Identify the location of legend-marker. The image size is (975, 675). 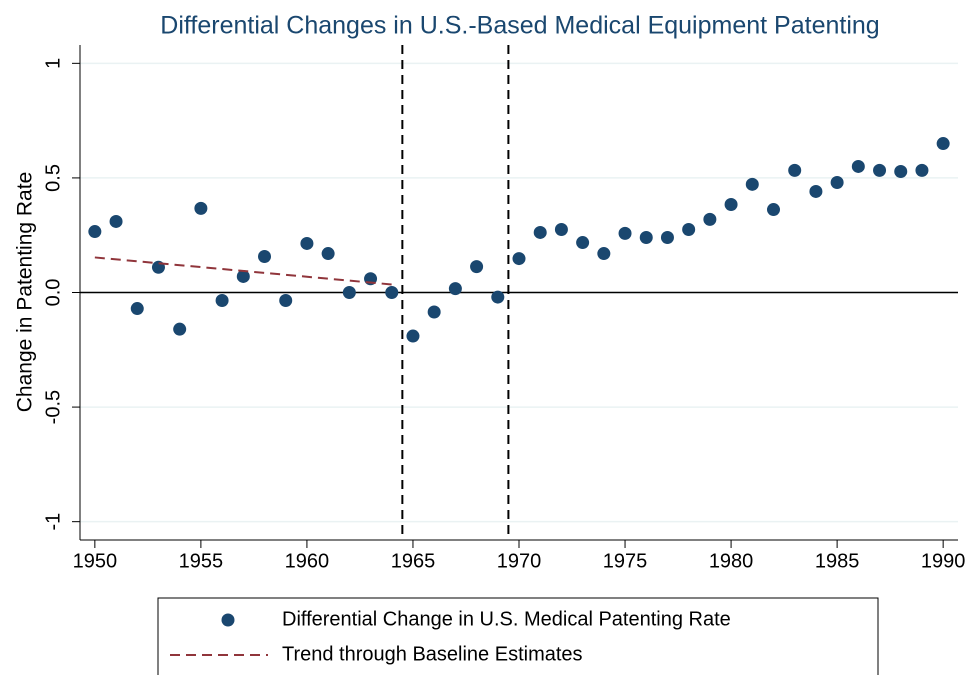
(228, 620).